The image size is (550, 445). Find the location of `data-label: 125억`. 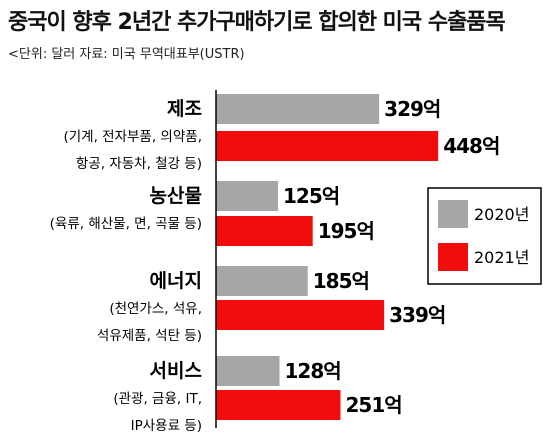

data-label: 125억 is located at coordinates (311, 196).